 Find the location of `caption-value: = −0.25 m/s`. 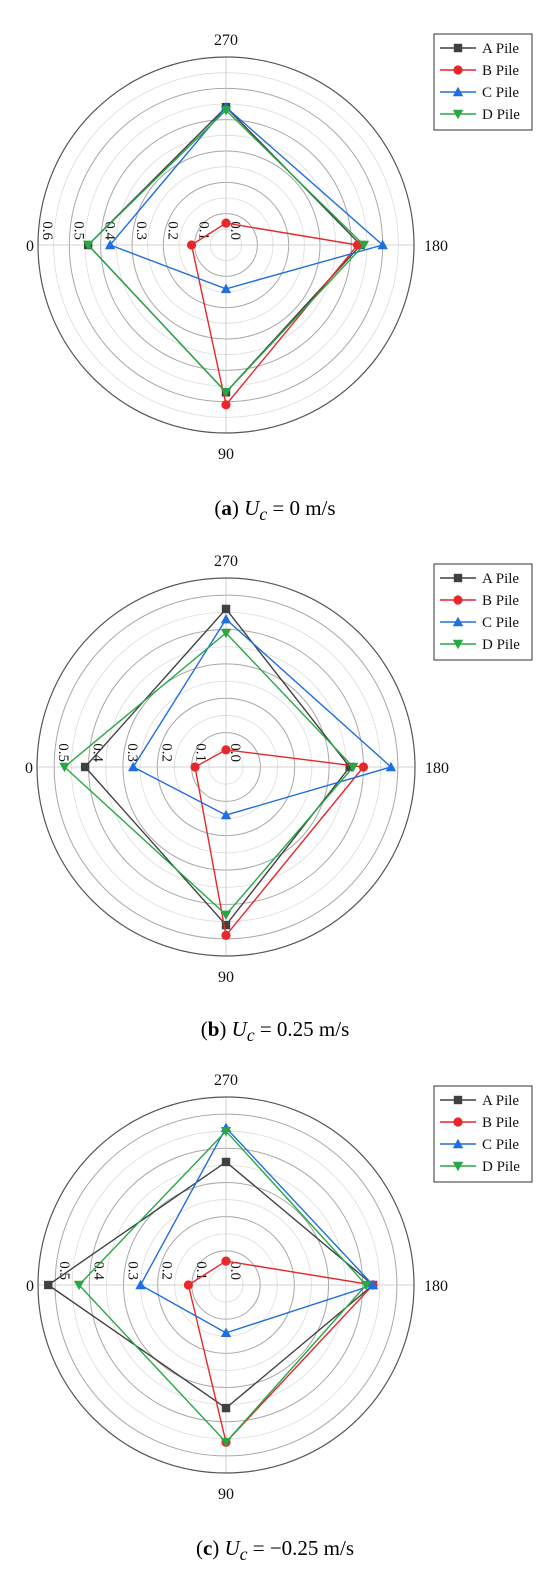

caption-value: = −0.25 m/s is located at coordinates (301, 1548).